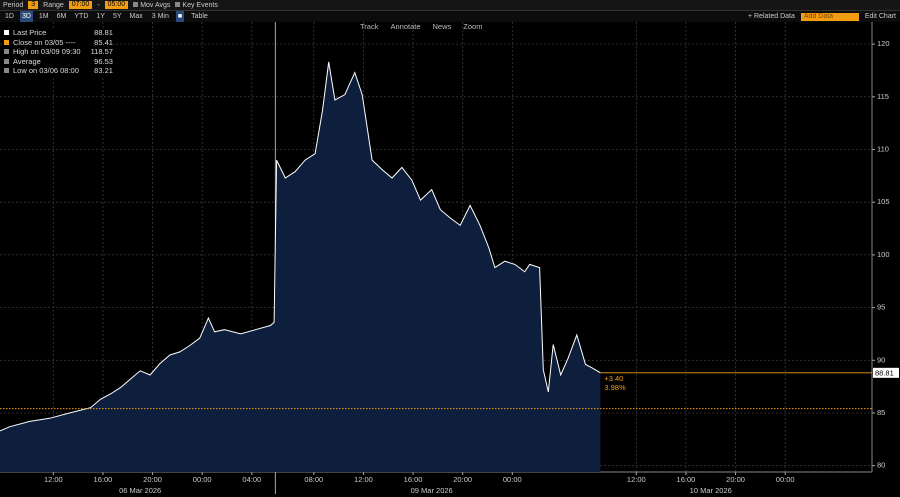 This screenshot has width=900, height=497. What do you see at coordinates (473, 26) in the screenshot?
I see `chart-tool: Zoom` at bounding box center [473, 26].